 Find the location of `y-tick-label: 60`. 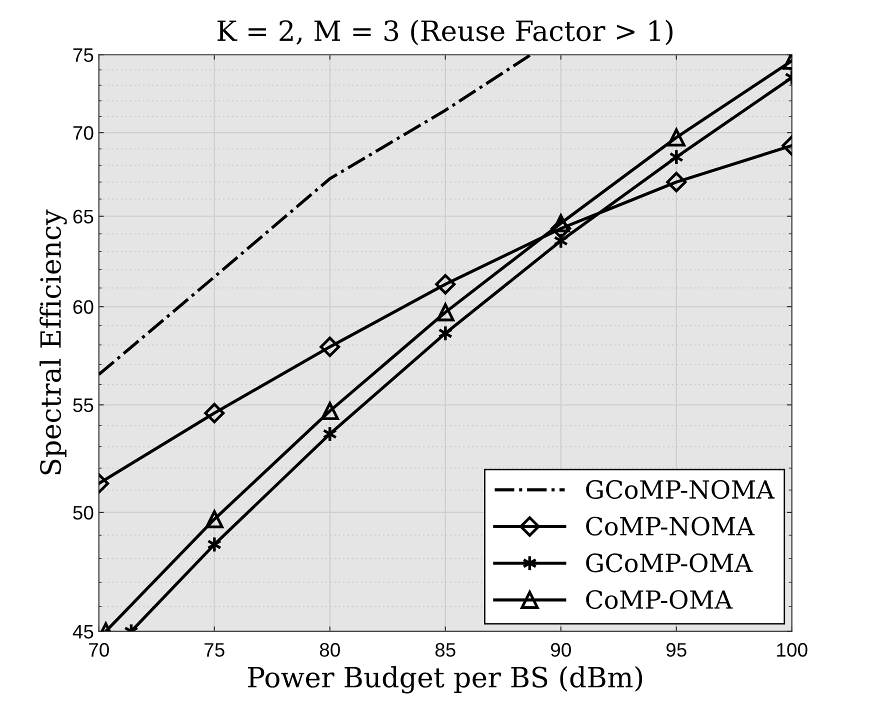

y-tick-label: 60 is located at coordinates (83, 307).